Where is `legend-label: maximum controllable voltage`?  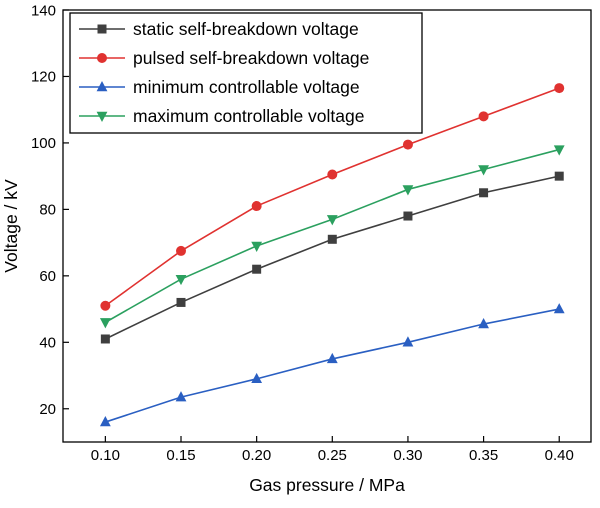 legend-label: maximum controllable voltage is located at coordinates (249, 116).